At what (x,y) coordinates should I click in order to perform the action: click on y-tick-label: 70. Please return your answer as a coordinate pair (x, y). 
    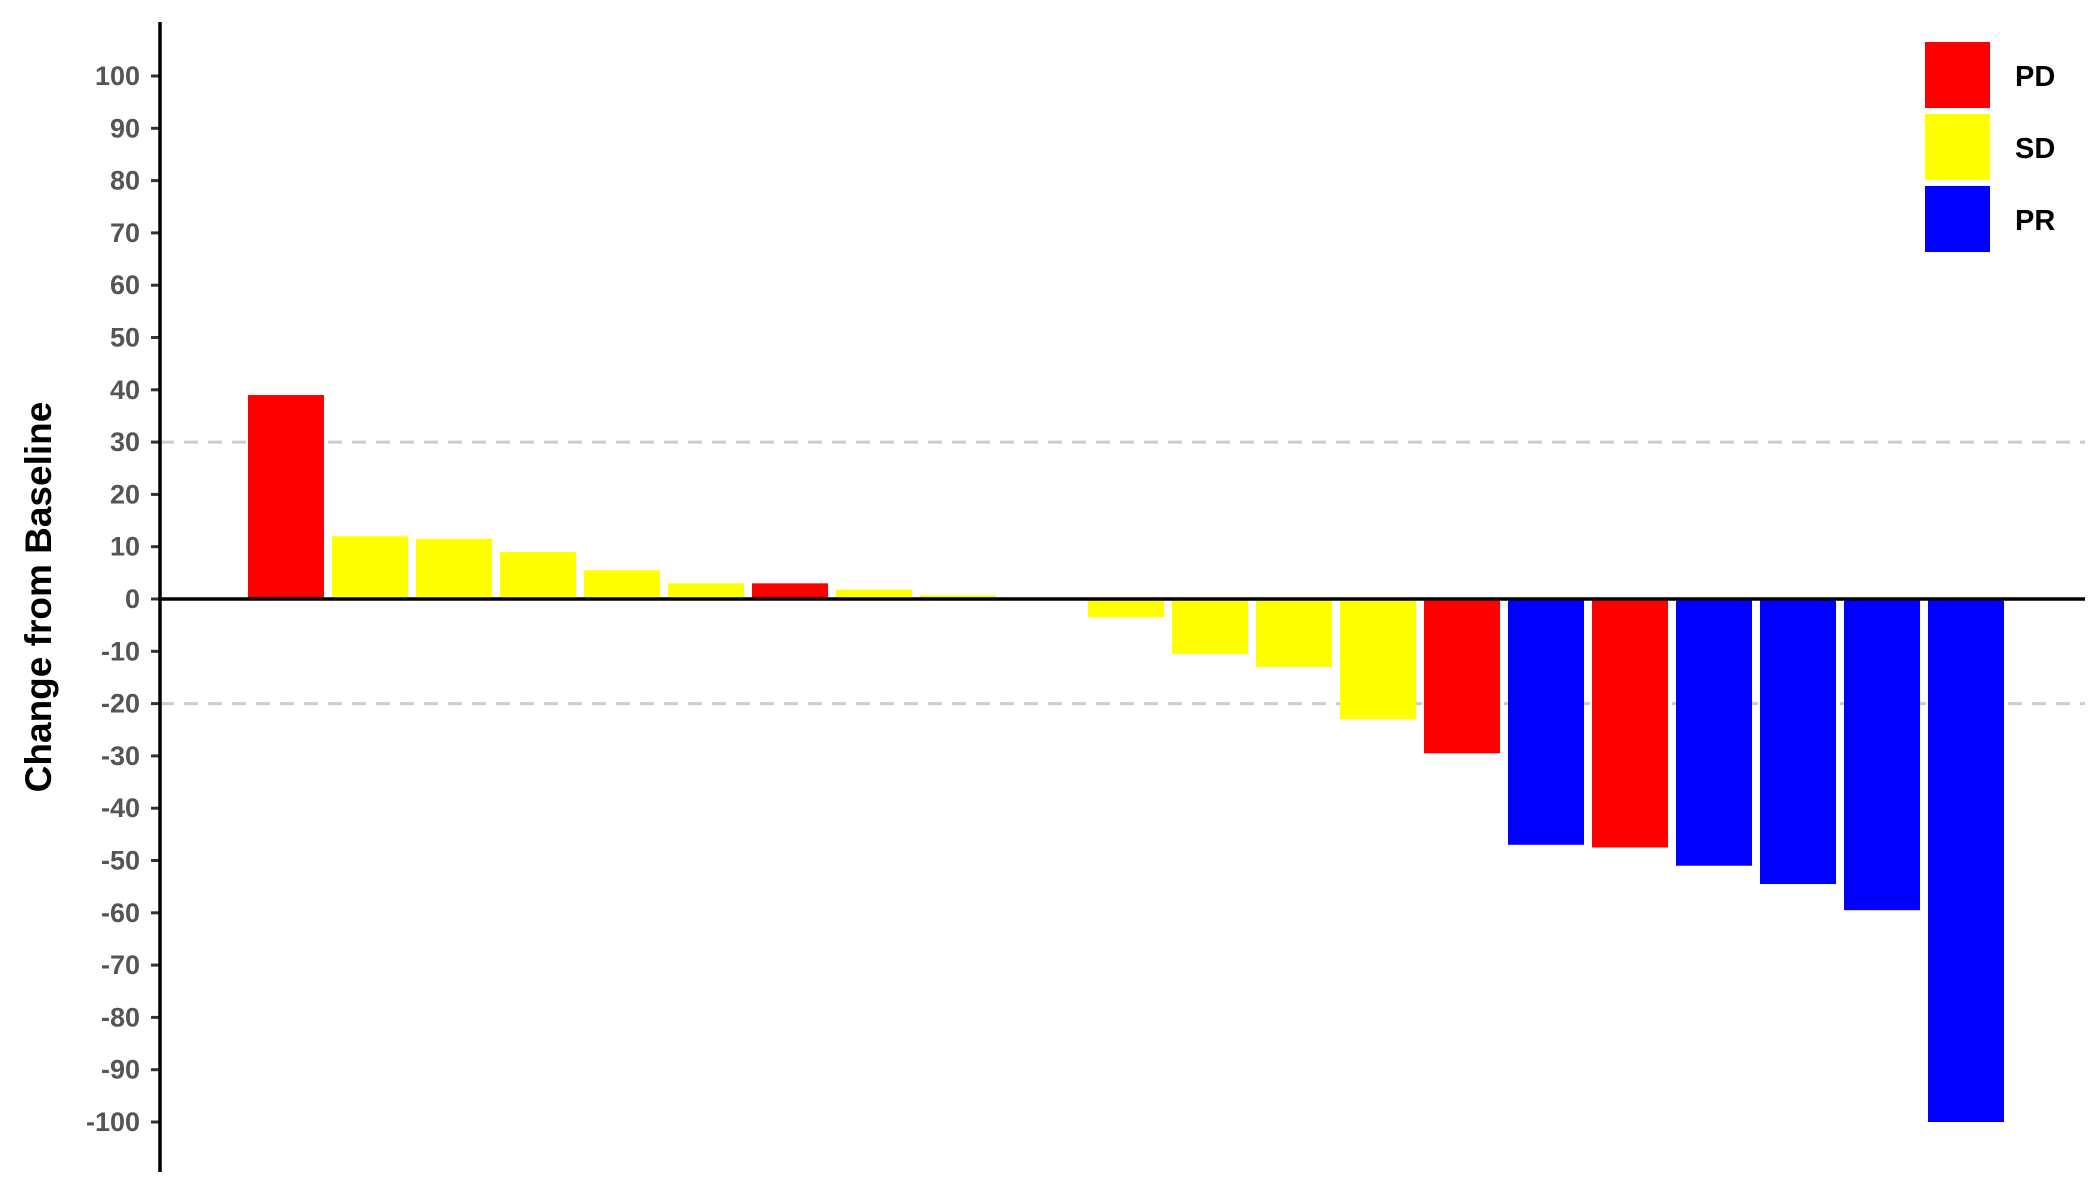
    Looking at the image, I should click on (125, 233).